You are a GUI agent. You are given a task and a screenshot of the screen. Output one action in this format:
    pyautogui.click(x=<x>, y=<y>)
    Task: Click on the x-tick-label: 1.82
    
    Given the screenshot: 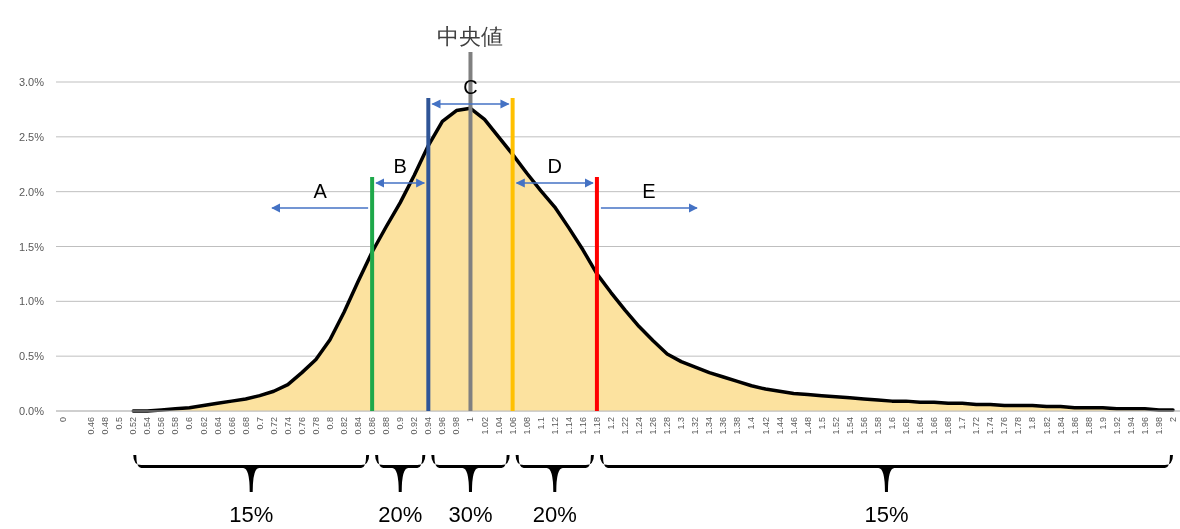 What is the action you would take?
    pyautogui.click(x=1046, y=426)
    